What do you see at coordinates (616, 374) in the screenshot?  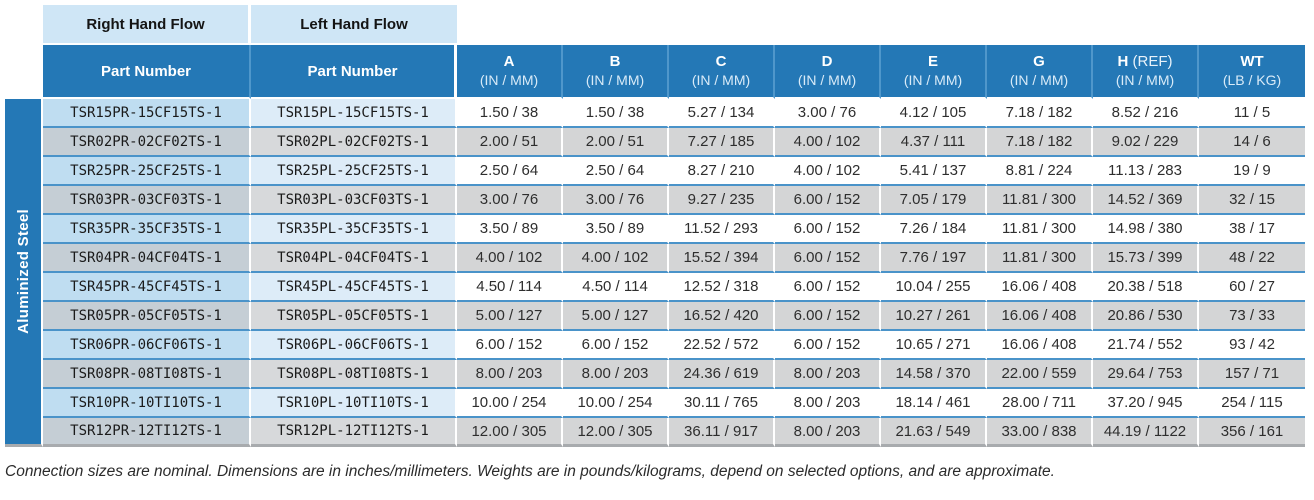 I see `cell-b: 8.00 / 203` at bounding box center [616, 374].